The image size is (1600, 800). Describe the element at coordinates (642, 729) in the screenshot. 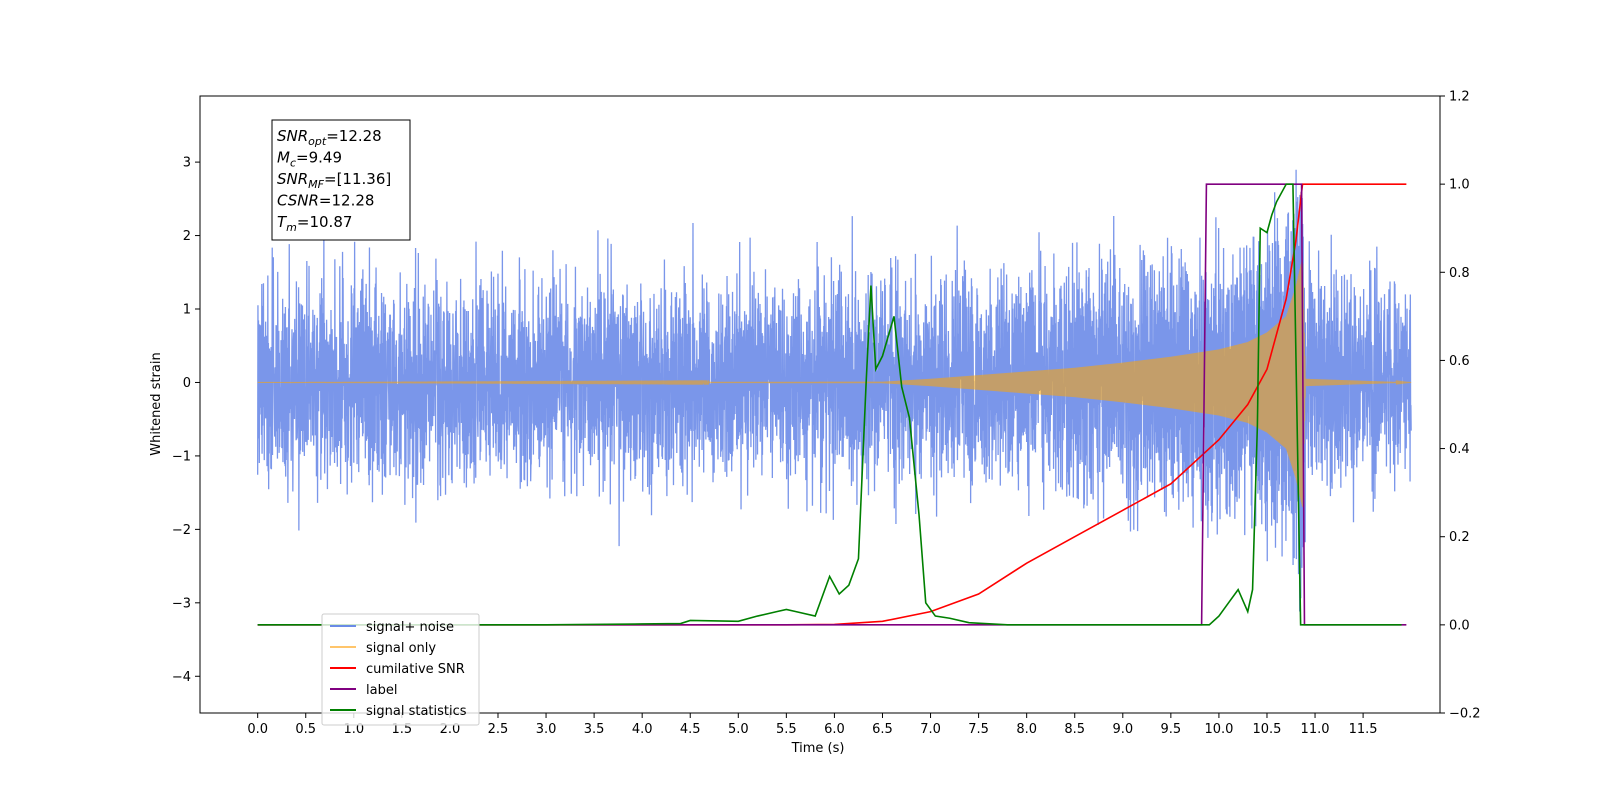

I see `x-tick-label: 4.0` at that location.